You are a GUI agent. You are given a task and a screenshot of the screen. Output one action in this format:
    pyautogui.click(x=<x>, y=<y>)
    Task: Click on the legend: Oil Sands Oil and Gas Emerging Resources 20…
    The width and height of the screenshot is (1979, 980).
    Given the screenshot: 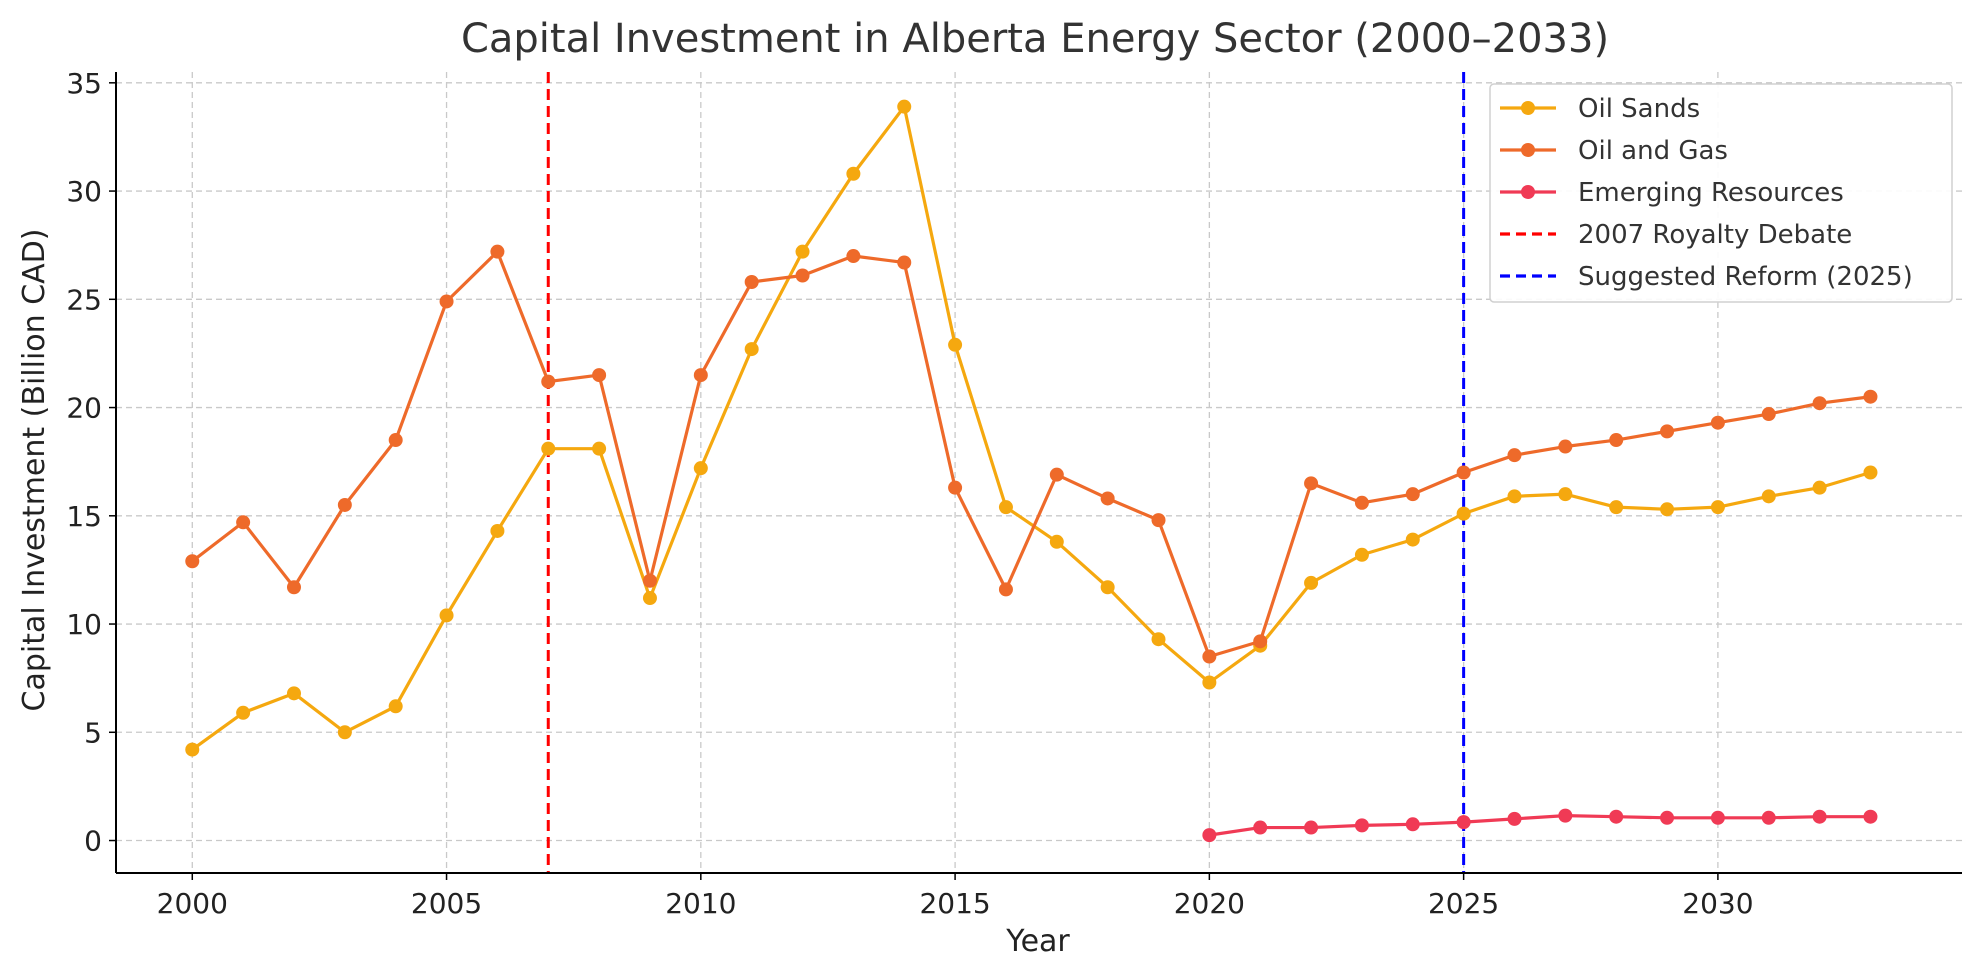 What is the action you would take?
    pyautogui.click(x=1721, y=193)
    